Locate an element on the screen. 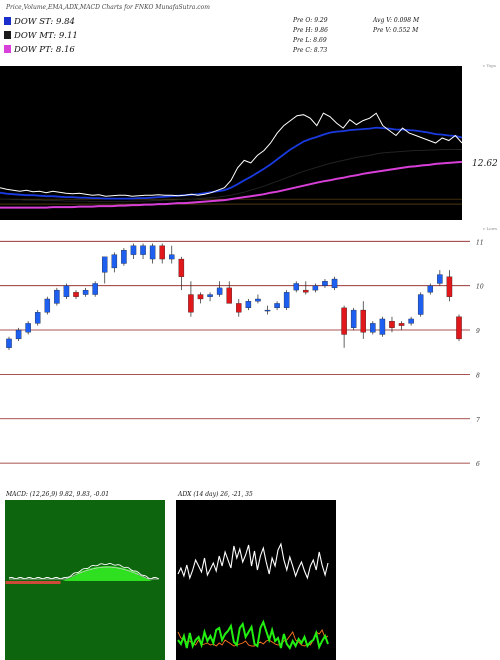  price-candles is located at coordinates (234, 296).